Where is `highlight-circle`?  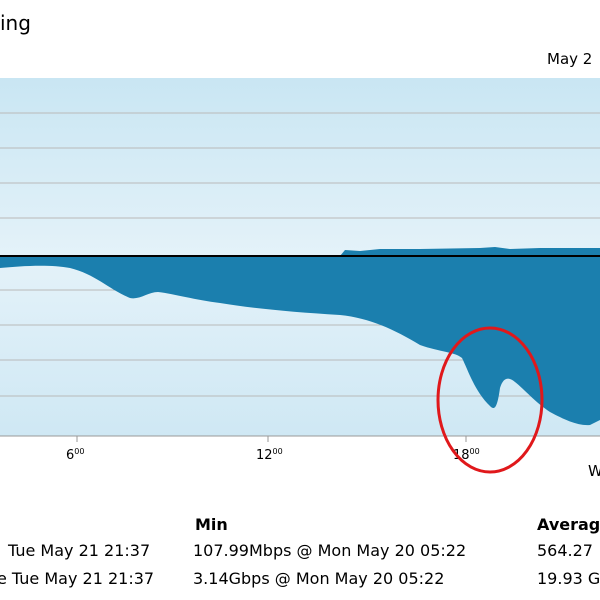
highlight-circle is located at coordinates (490, 400).